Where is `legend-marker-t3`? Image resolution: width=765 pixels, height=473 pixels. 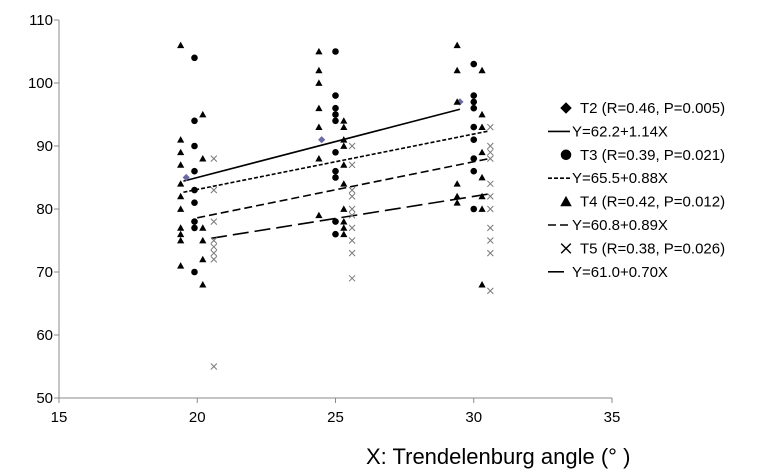 legend-marker-t3 is located at coordinates (566, 155).